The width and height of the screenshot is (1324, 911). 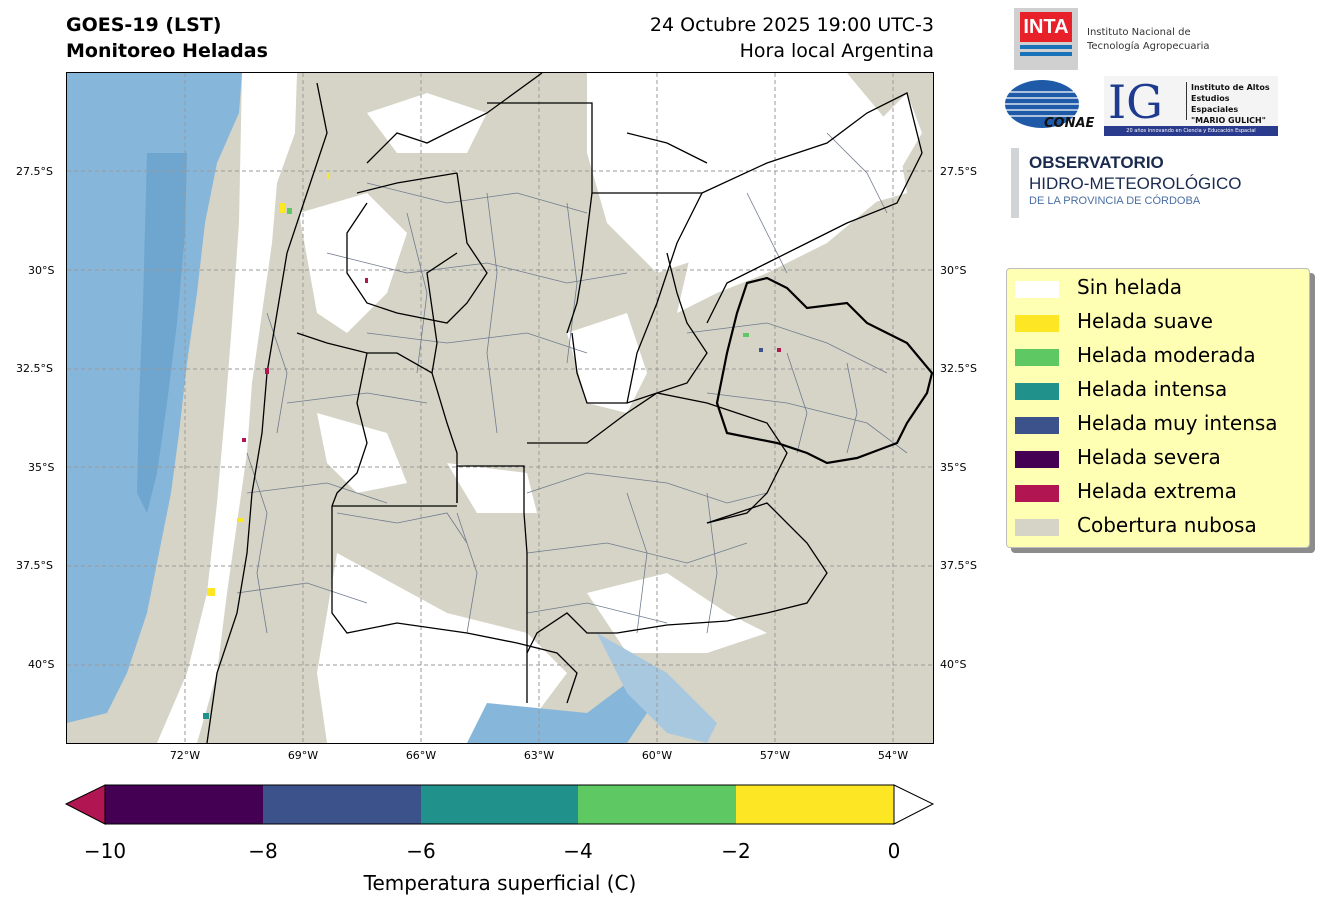 I want to click on legend-item: Helada muy intensa, so click(x=1160, y=424).